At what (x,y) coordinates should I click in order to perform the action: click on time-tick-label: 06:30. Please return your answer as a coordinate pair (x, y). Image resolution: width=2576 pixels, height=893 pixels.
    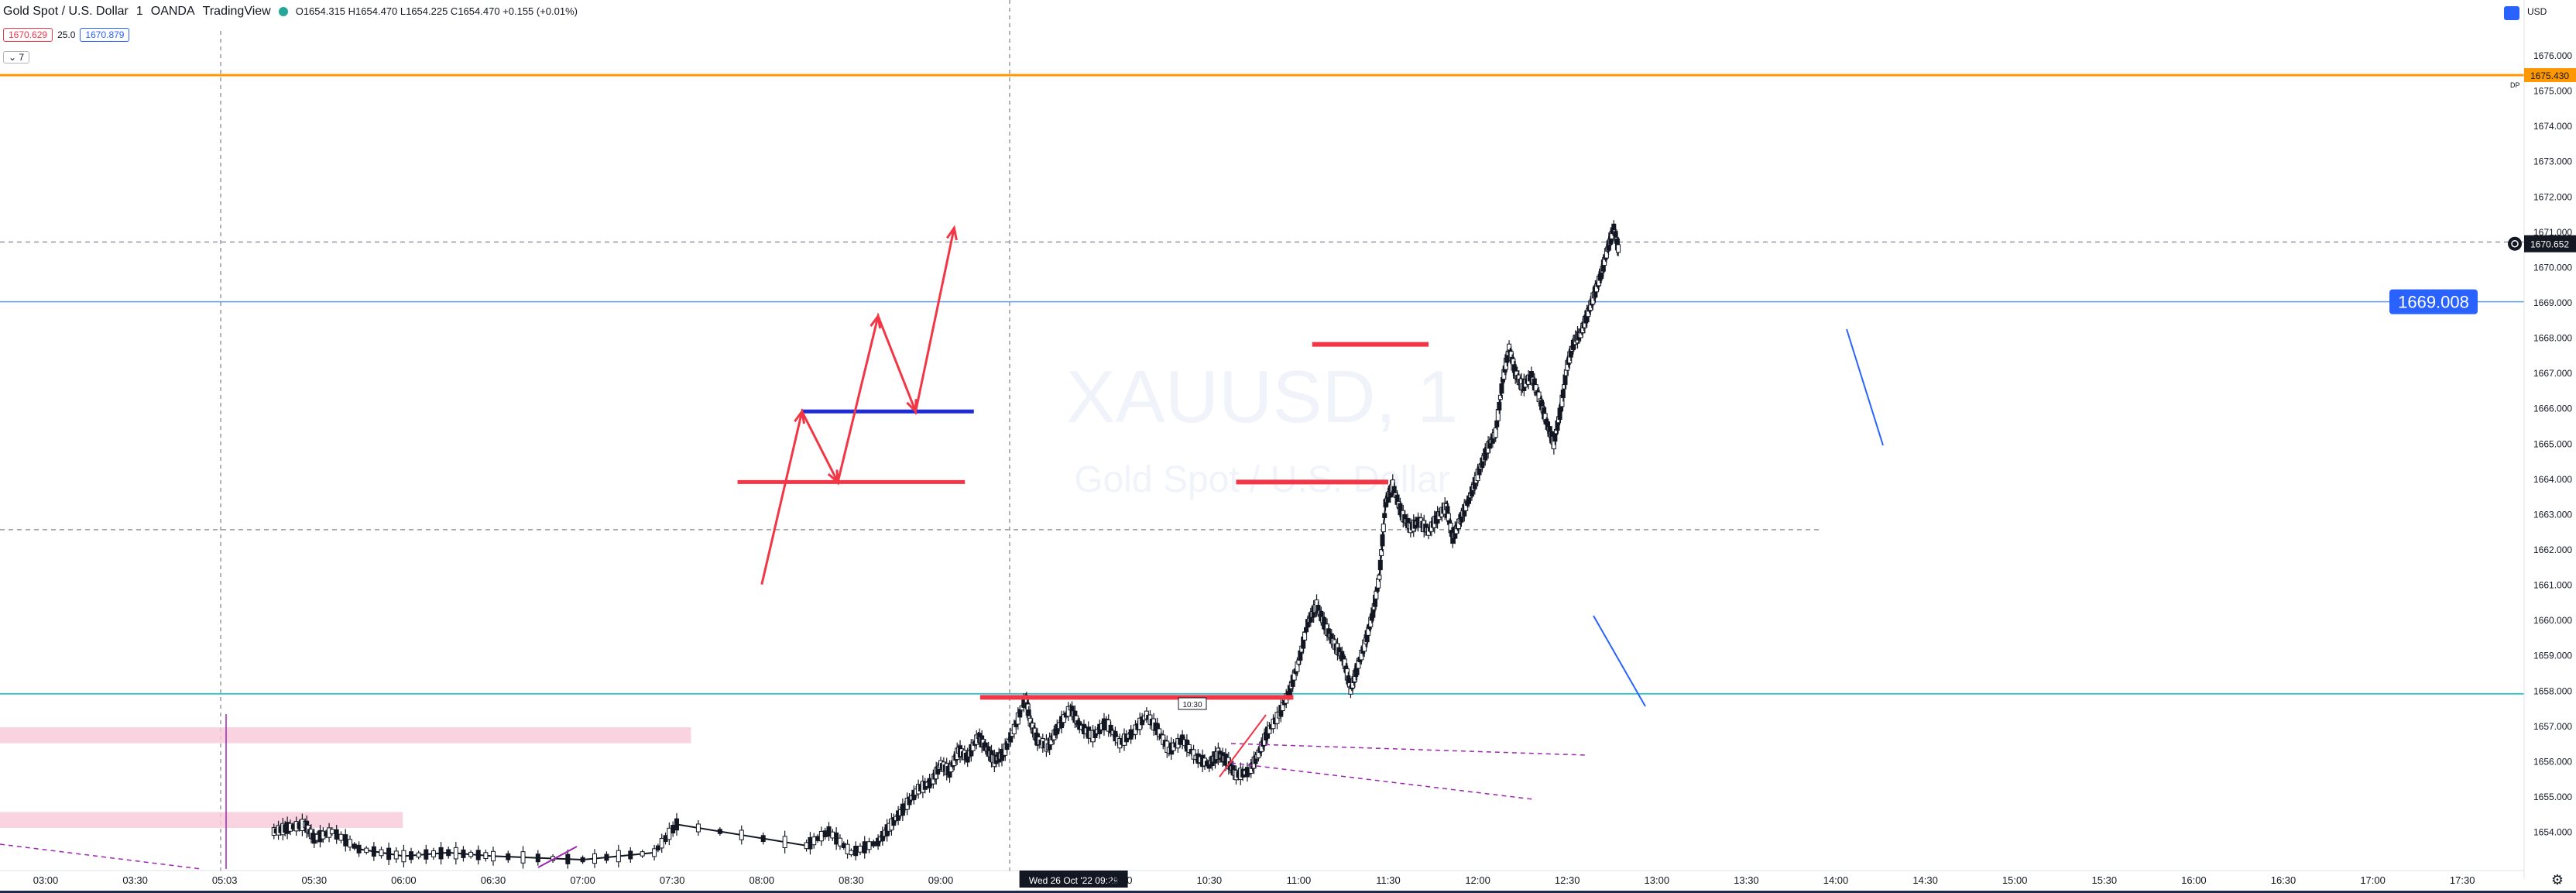
    Looking at the image, I should click on (493, 880).